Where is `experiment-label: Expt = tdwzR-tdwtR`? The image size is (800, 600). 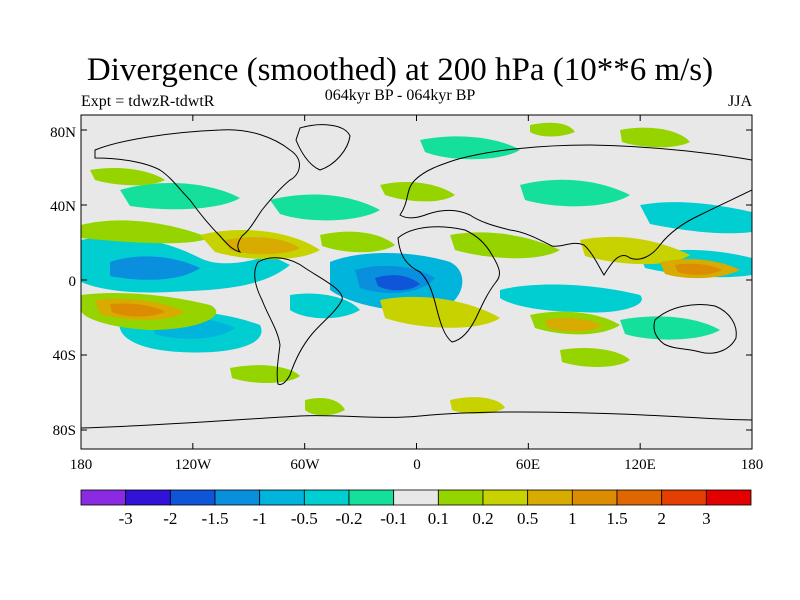
experiment-label: Expt = tdwzR-tdwtR is located at coordinates (148, 101).